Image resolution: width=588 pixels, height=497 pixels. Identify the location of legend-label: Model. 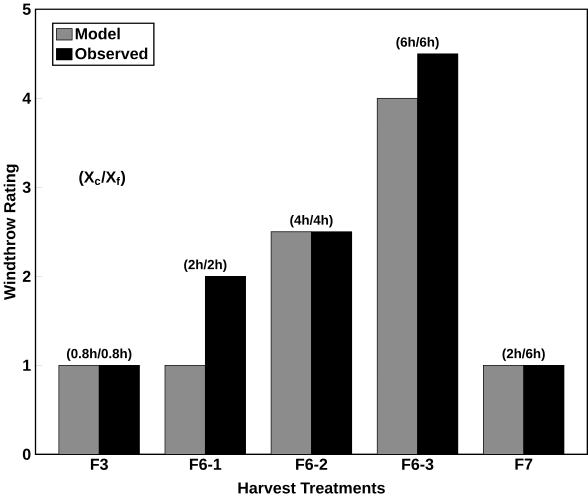
(98, 34).